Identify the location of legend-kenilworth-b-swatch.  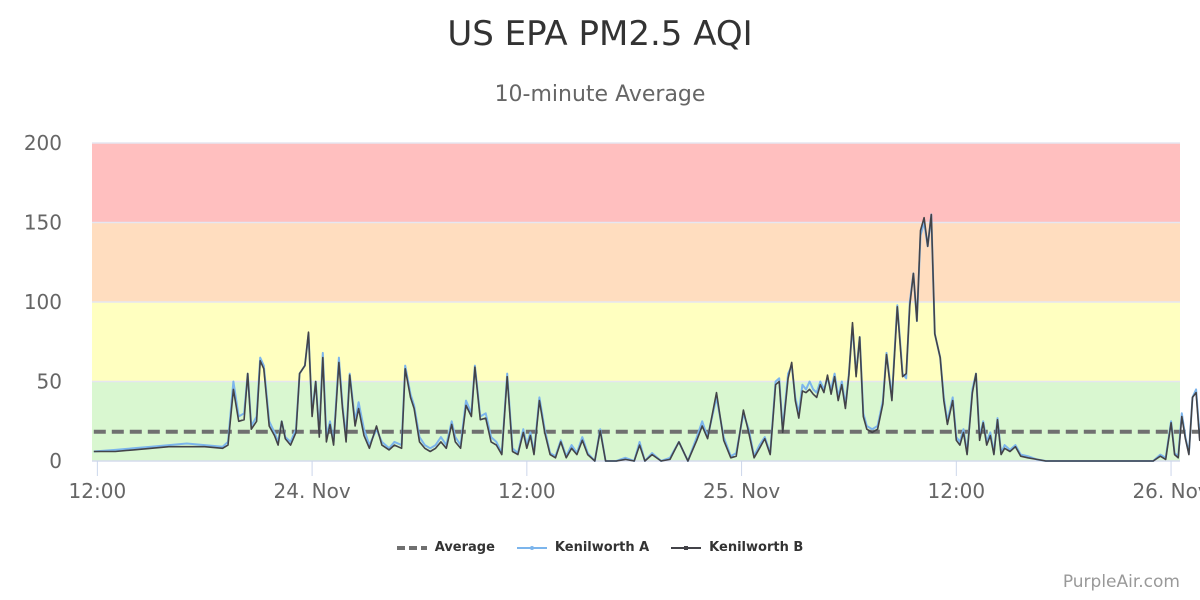
(686, 547).